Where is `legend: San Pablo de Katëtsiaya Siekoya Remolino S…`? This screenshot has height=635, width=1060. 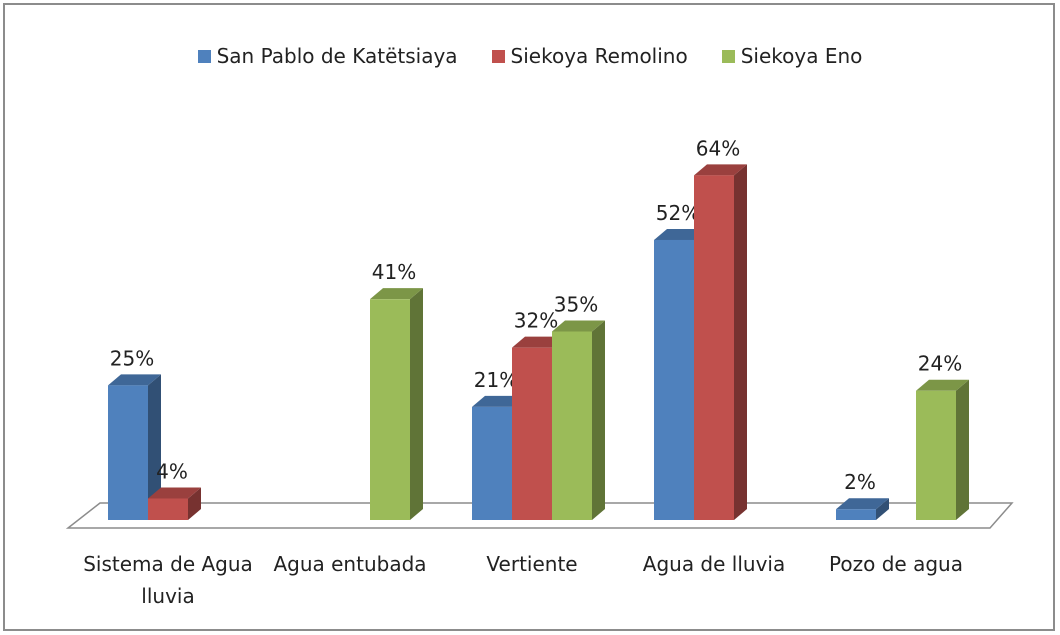
legend: San Pablo de Katëtsiaya Siekoya Remolino S… is located at coordinates (530, 56).